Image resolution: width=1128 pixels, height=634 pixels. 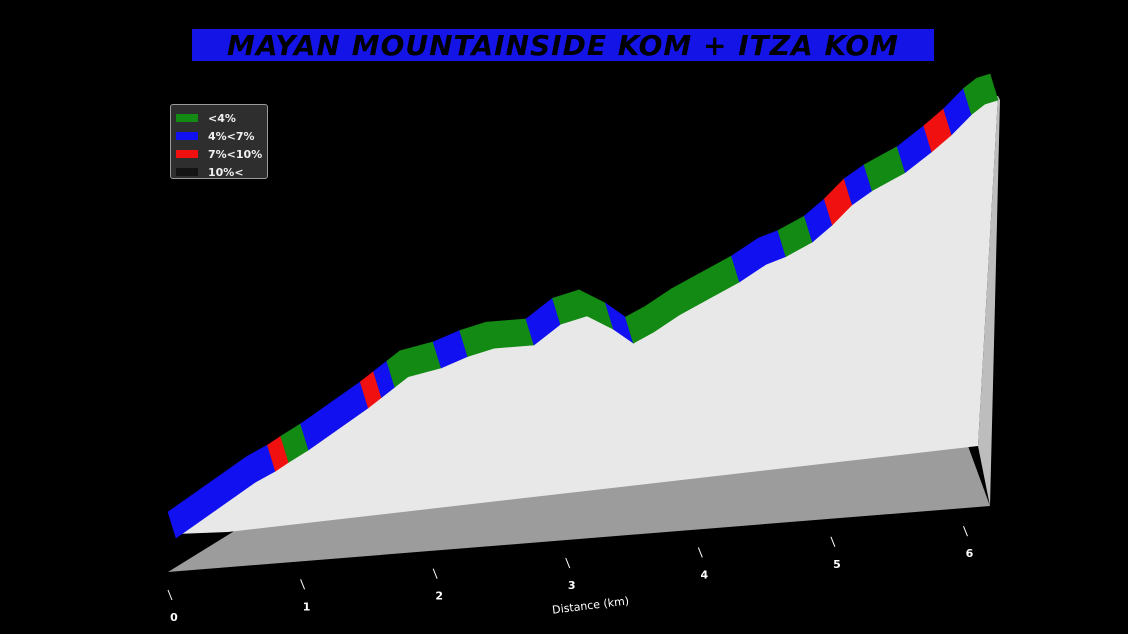 I want to click on legend-label-gt10: 10%<, so click(x=226, y=172).